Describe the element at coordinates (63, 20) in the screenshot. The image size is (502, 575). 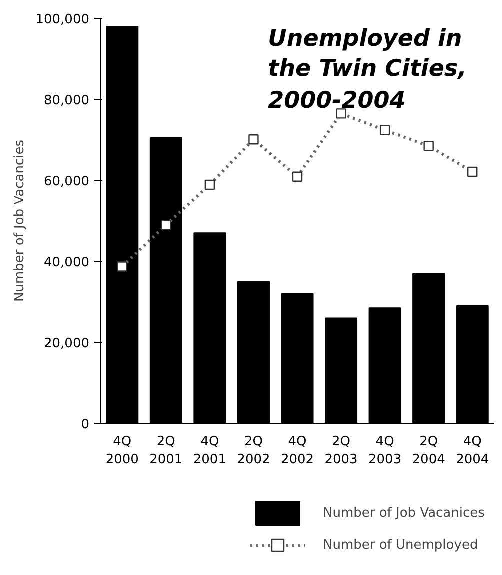
I see `y-tick-label: 100,000` at that location.